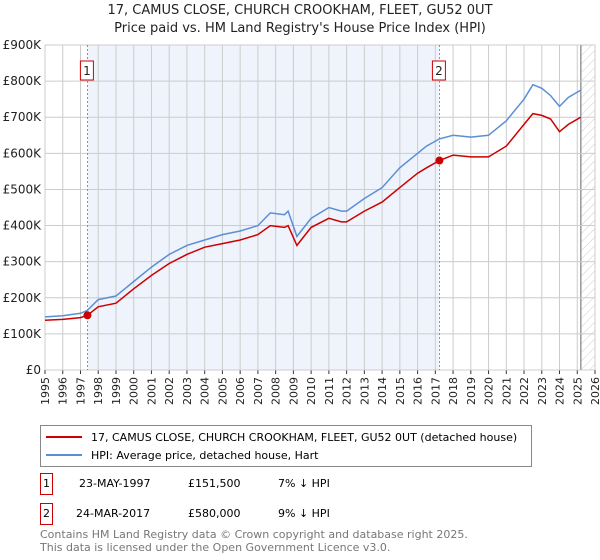 This screenshot has width=600, height=560. Describe the element at coordinates (113, 513) in the screenshot. I see `transaction-date: 24-MAR-2017` at that location.